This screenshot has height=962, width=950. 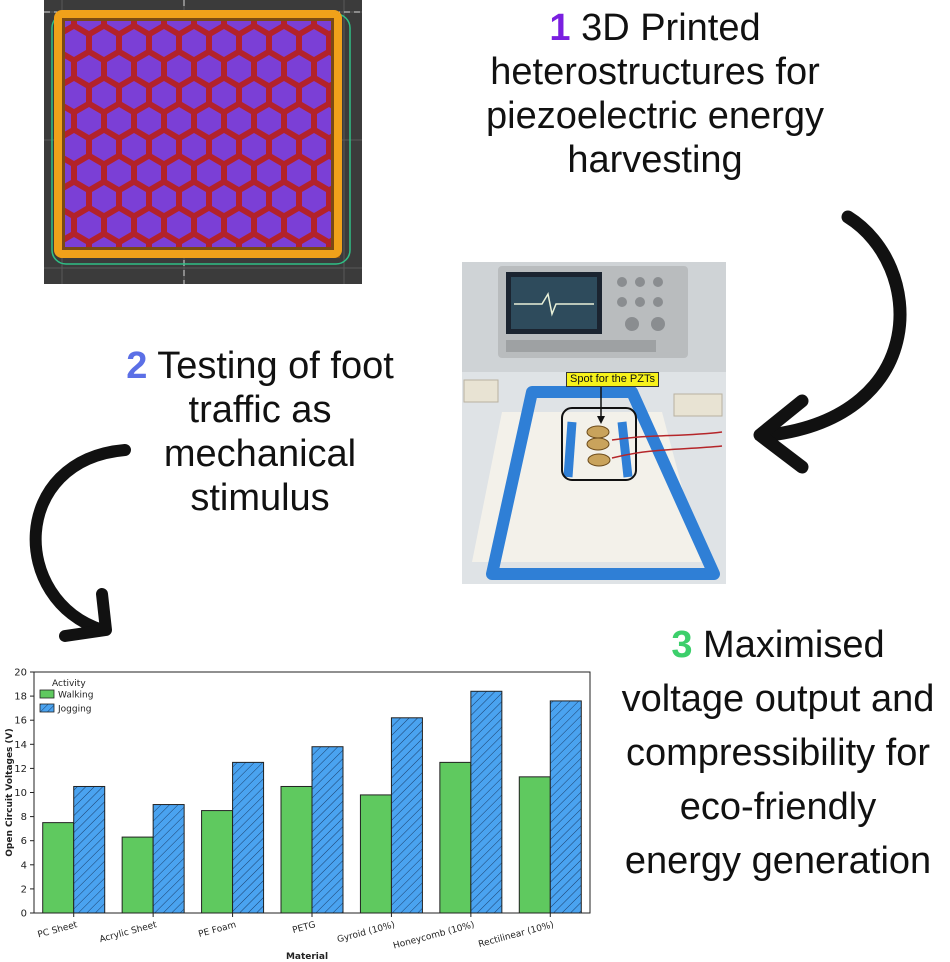 I want to click on step-2-line-3: mechanical, so click(x=260, y=454).